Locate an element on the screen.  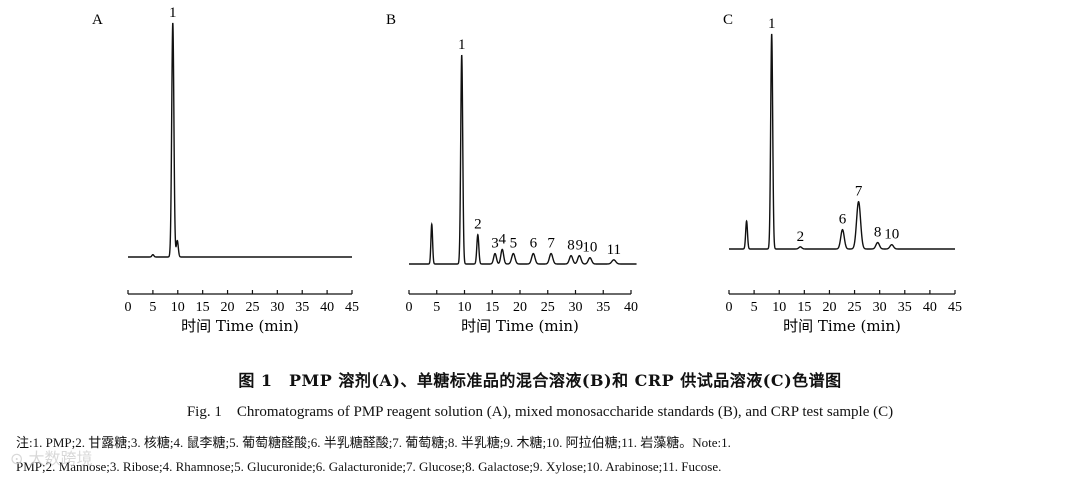
peak-label: 4 is located at coordinates (502, 239).